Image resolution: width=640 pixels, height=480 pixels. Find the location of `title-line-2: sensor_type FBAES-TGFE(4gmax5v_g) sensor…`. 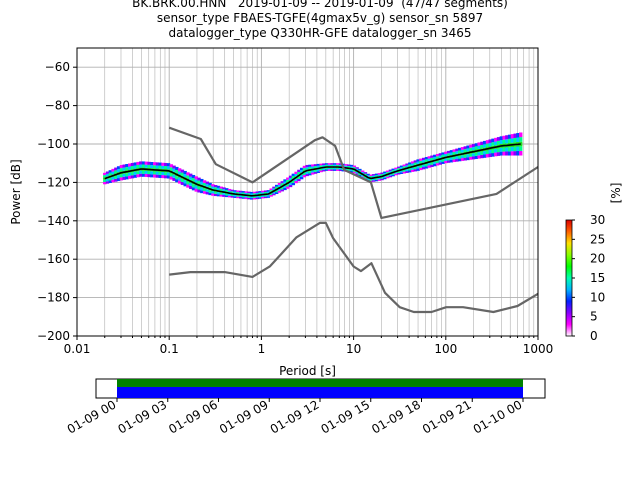

title-line-2: sensor_type FBAES-TGFE(4gmax5v_g) sensor… is located at coordinates (320, 18).